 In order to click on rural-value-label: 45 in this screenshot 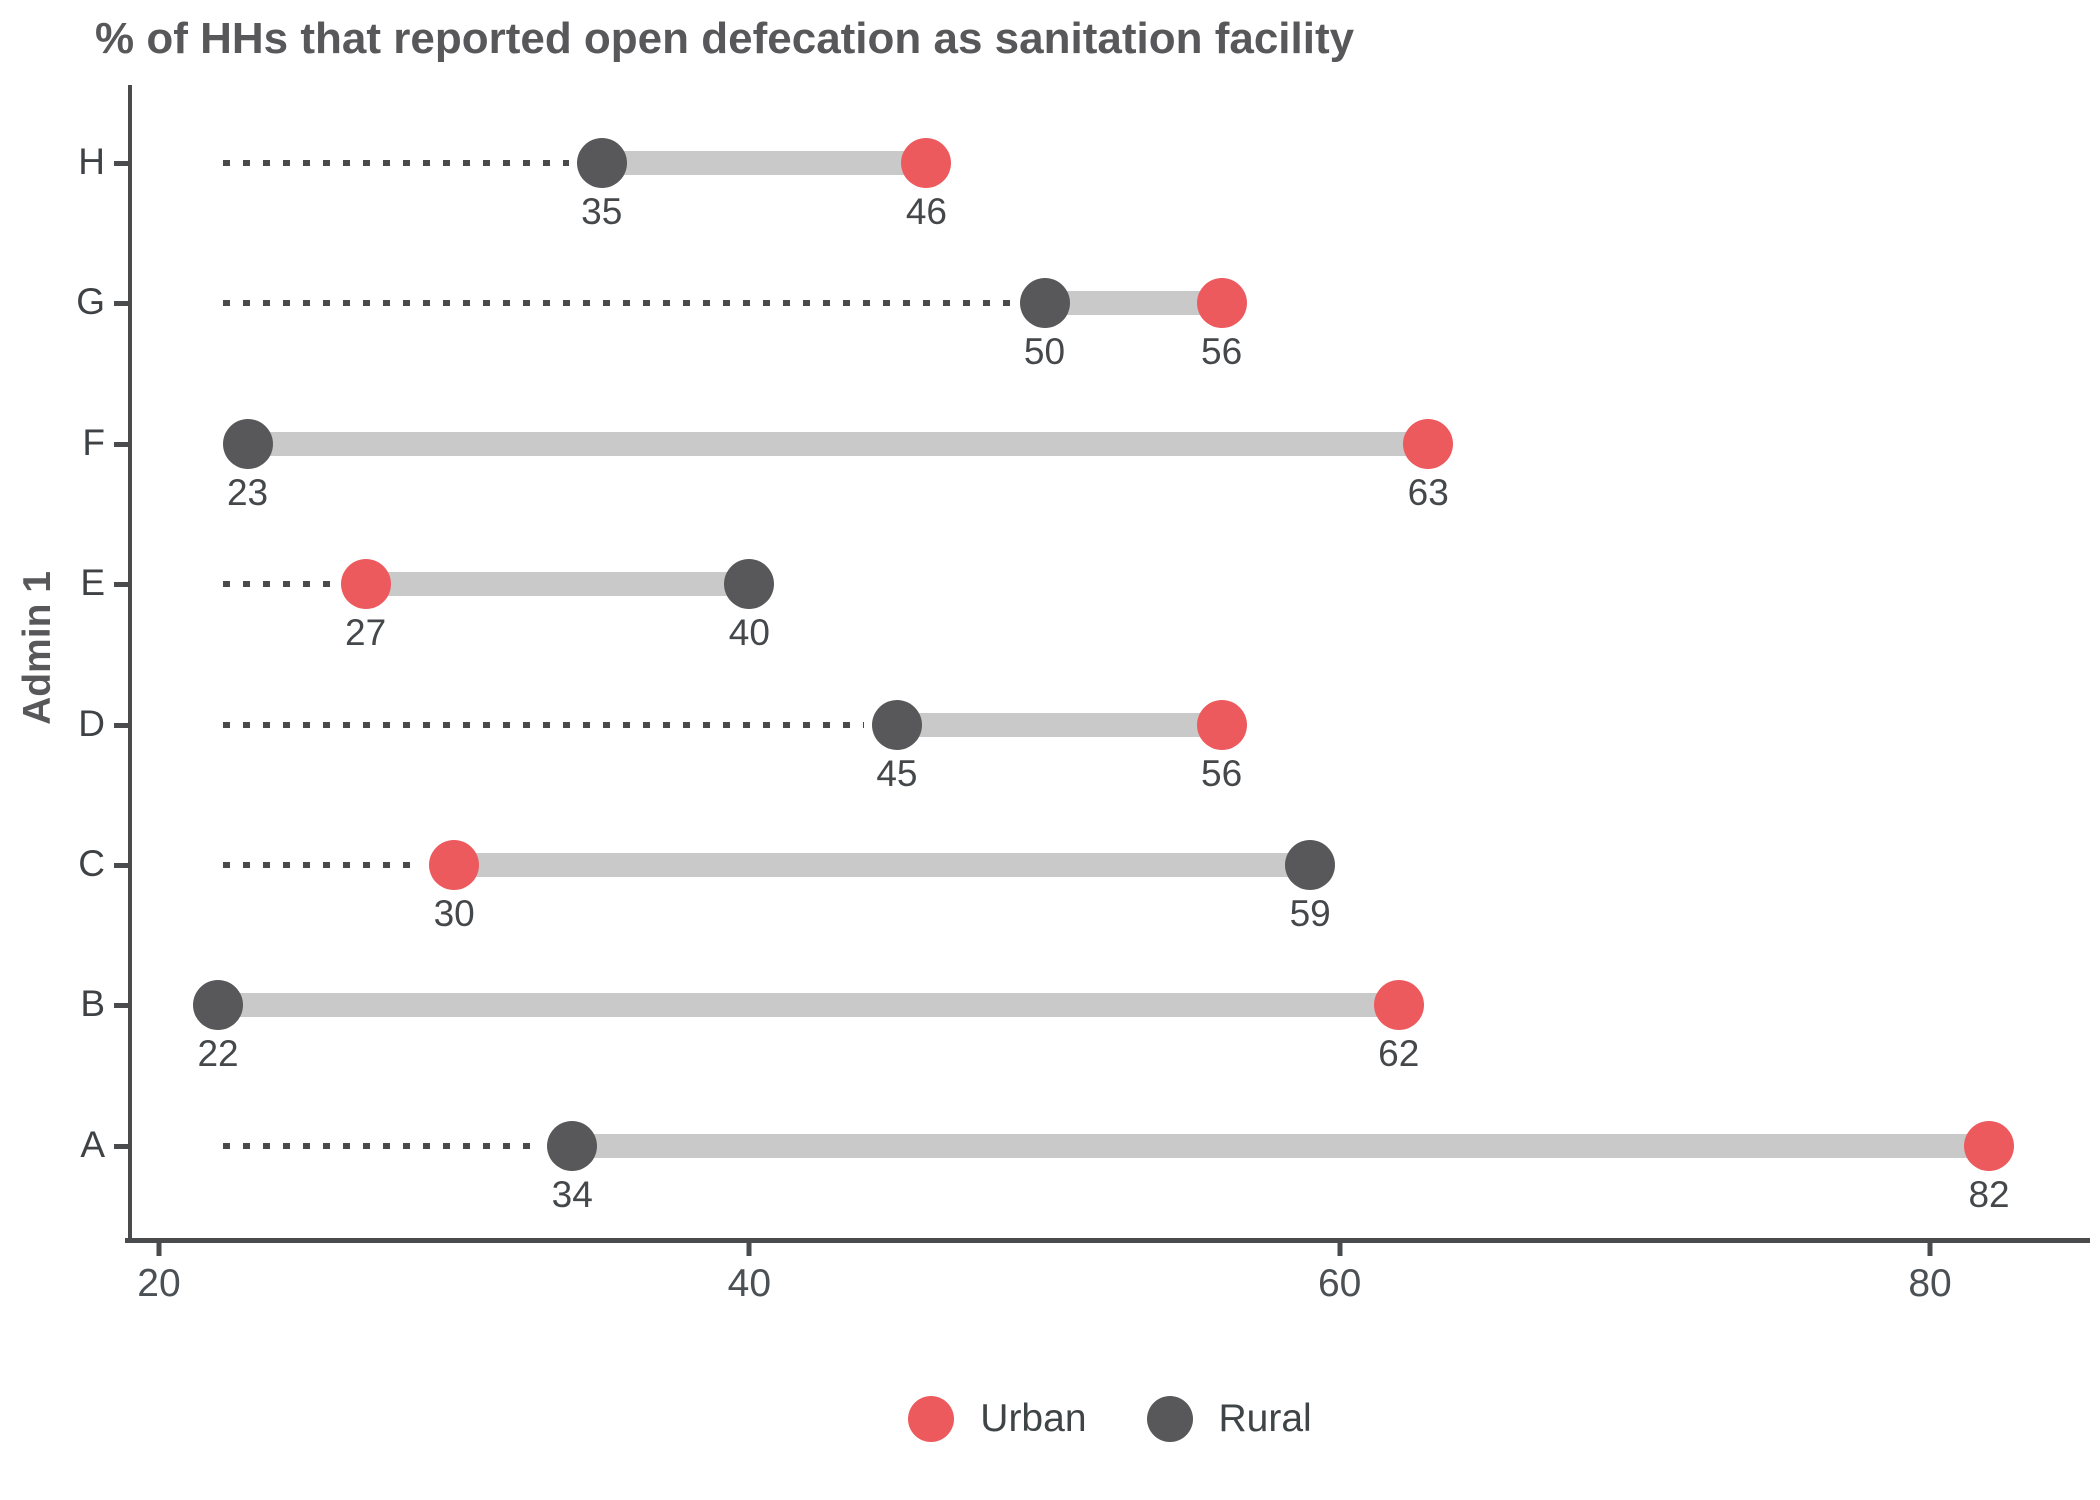, I will do `click(897, 773)`.